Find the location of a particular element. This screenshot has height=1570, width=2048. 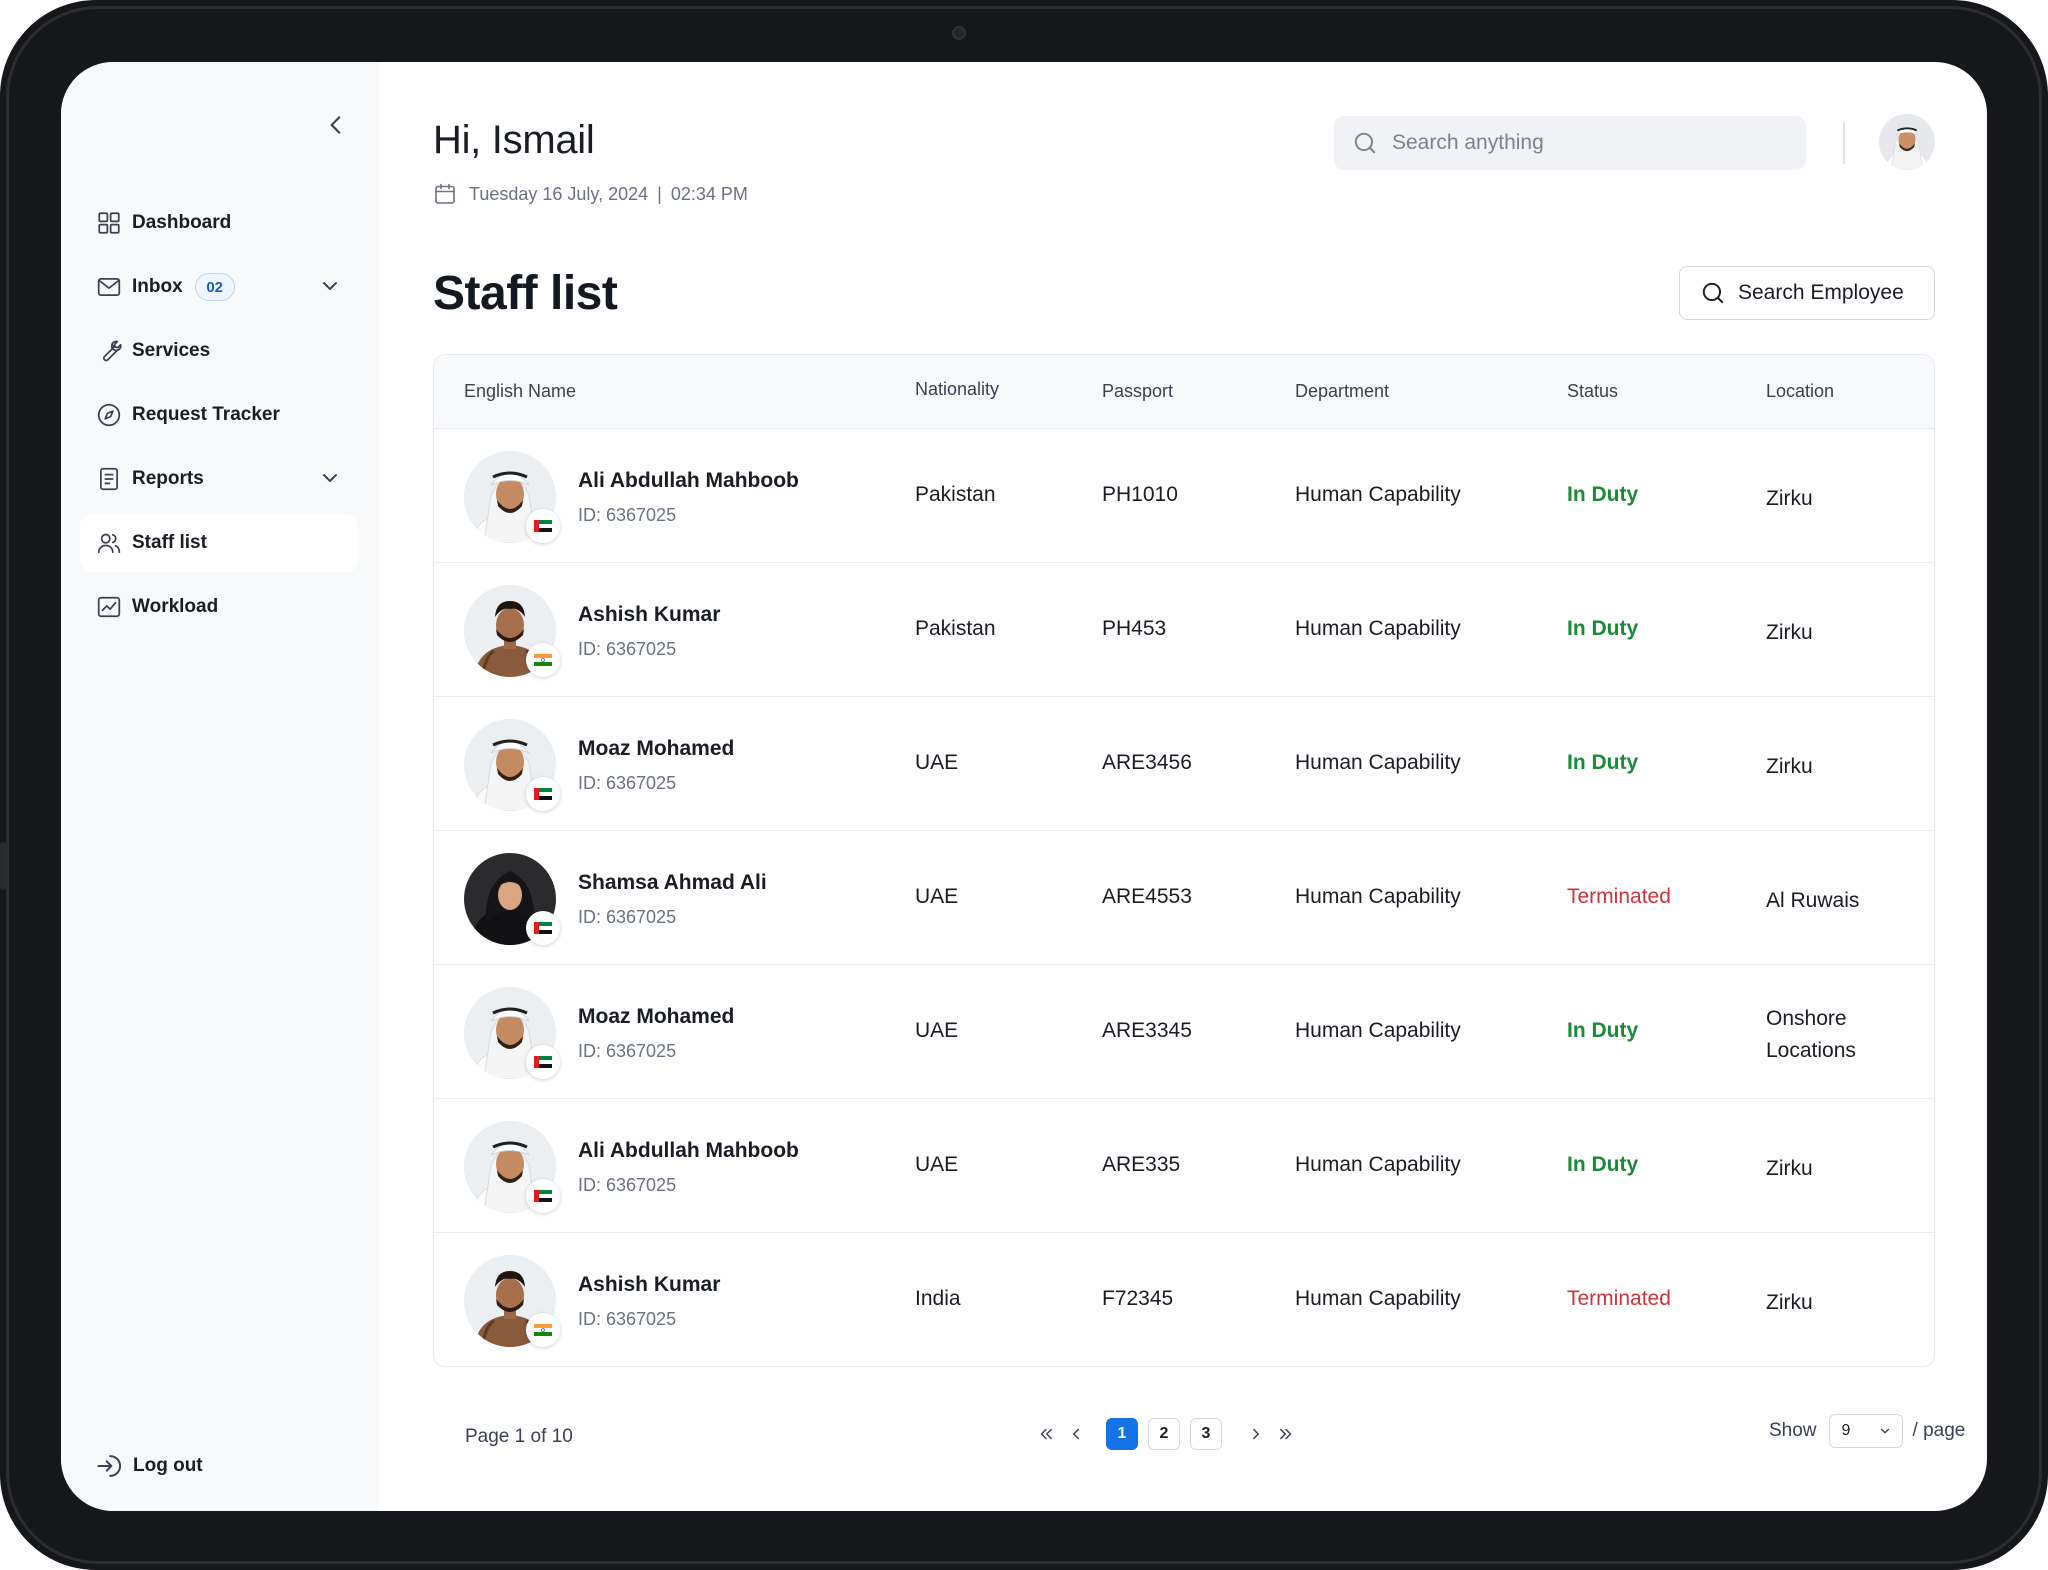

global-search is located at coordinates (1570, 143).